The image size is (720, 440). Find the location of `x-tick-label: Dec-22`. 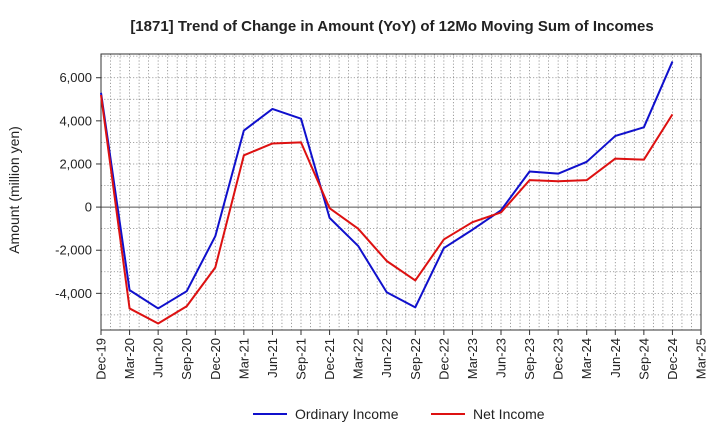

x-tick-label: Dec-22 is located at coordinates (443, 359).